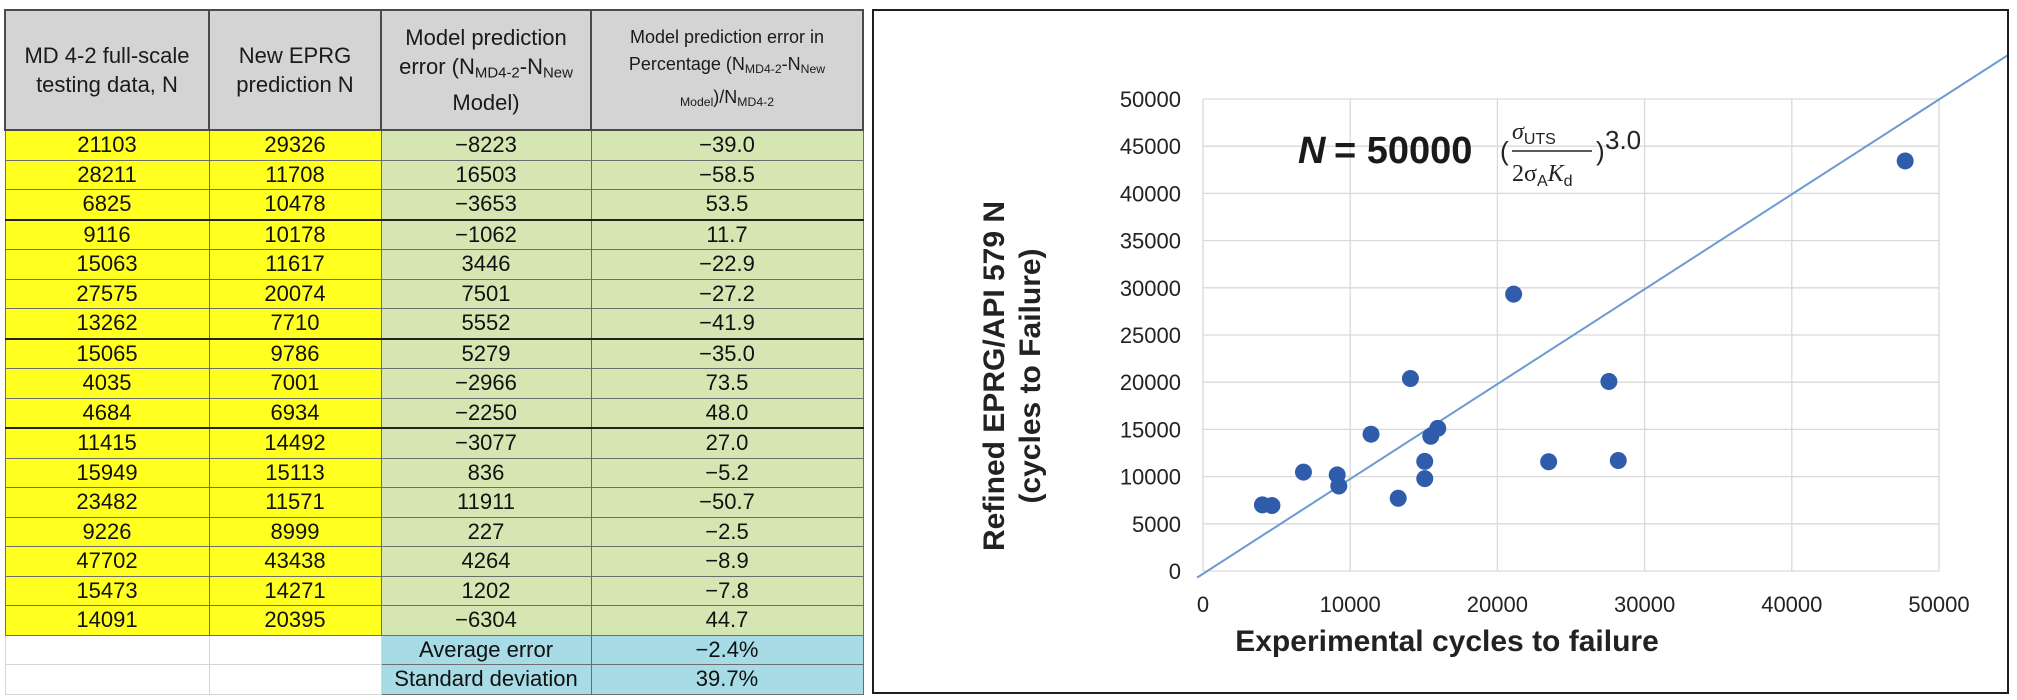  Describe the element at coordinates (1518, 132) in the screenshot. I see `formula-sigma: σ` at that location.